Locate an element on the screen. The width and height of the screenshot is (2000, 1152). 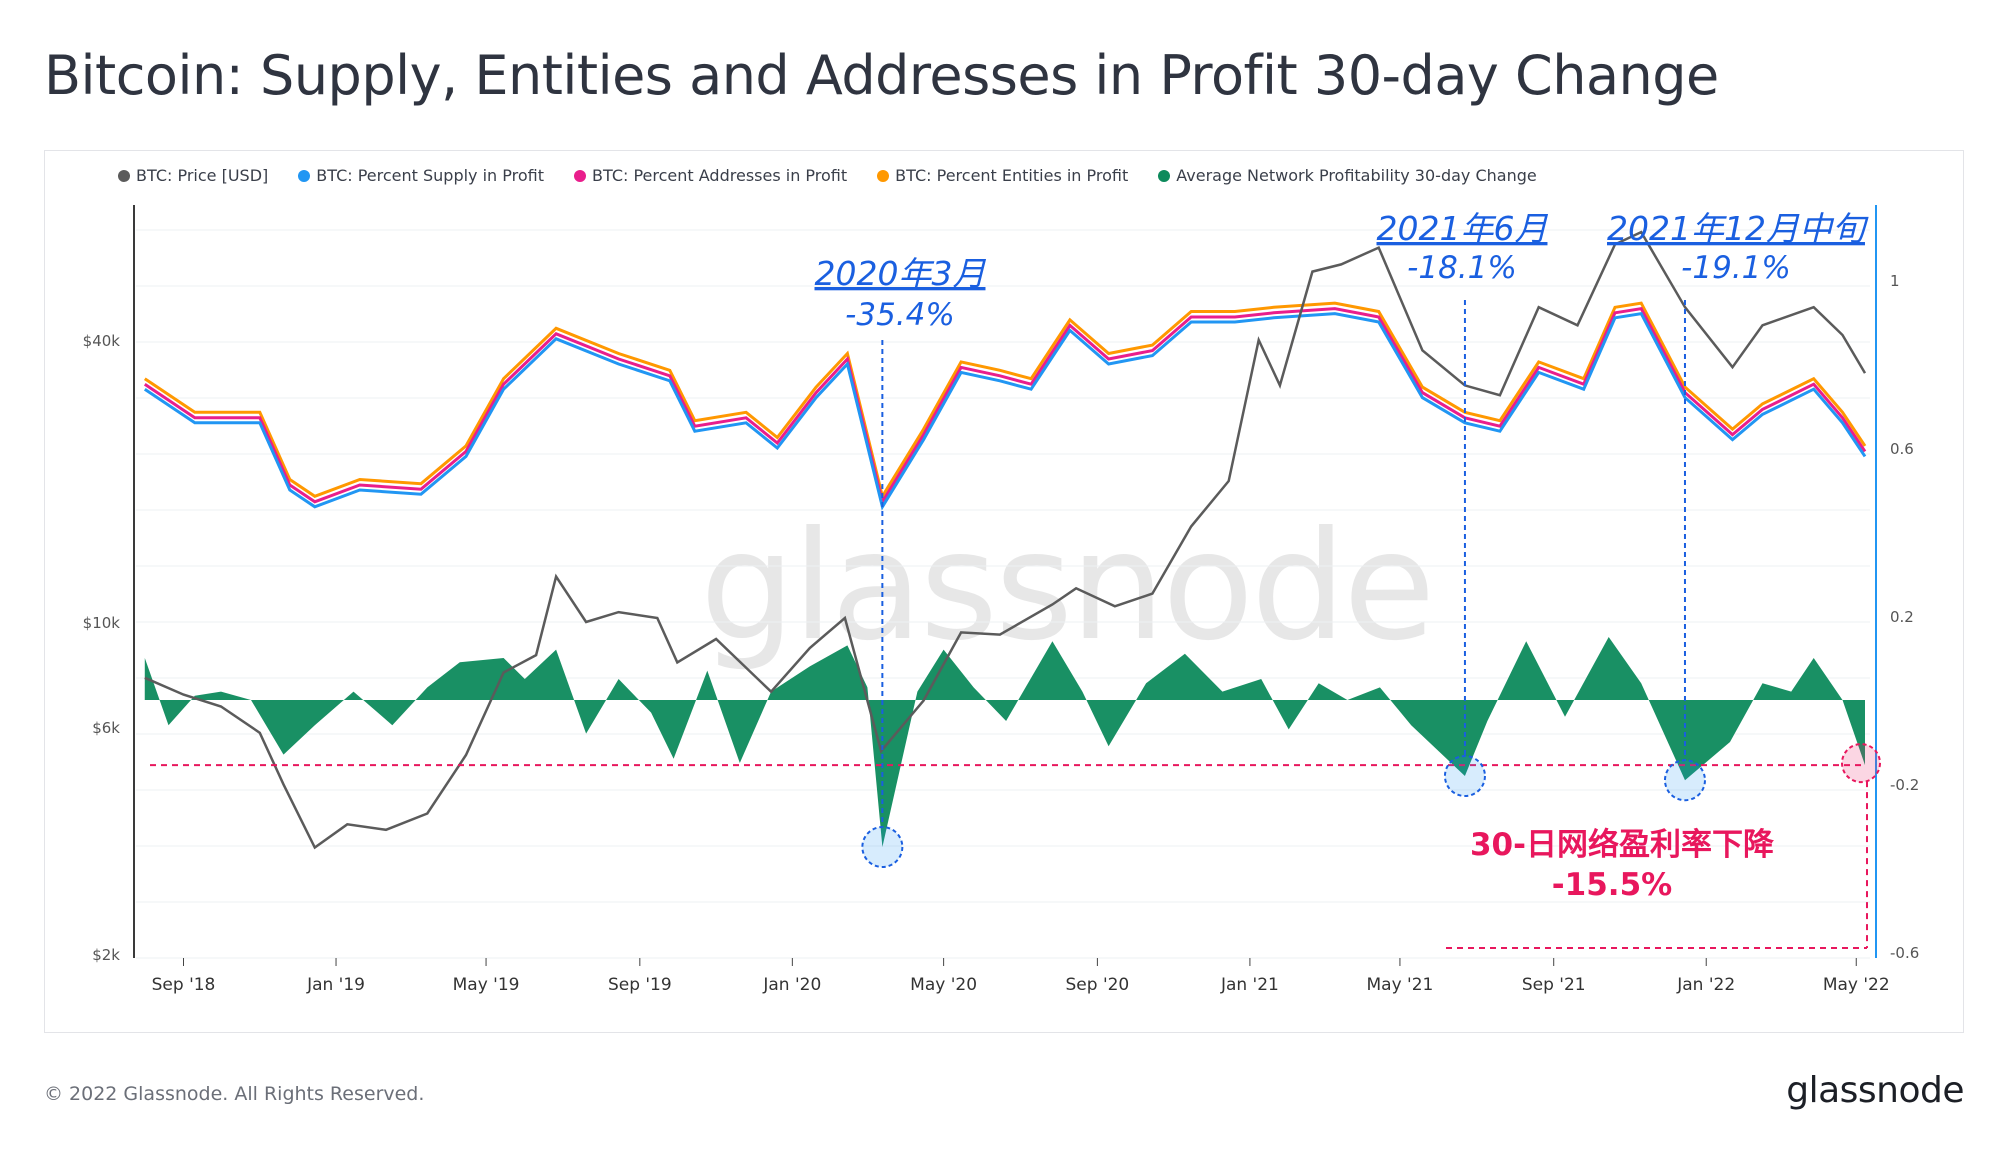
legend-label-entities: BTC: Percent Entities in Profit is located at coordinates (1012, 175).